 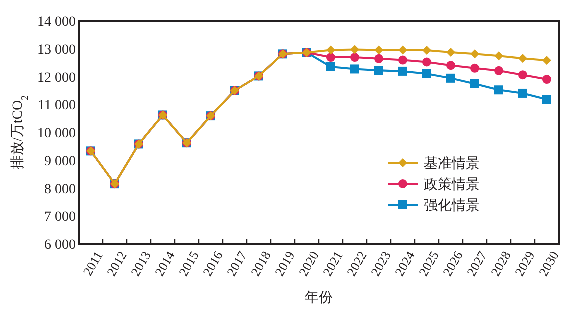 I want to click on legend-label: 政策情景, so click(x=452, y=185).